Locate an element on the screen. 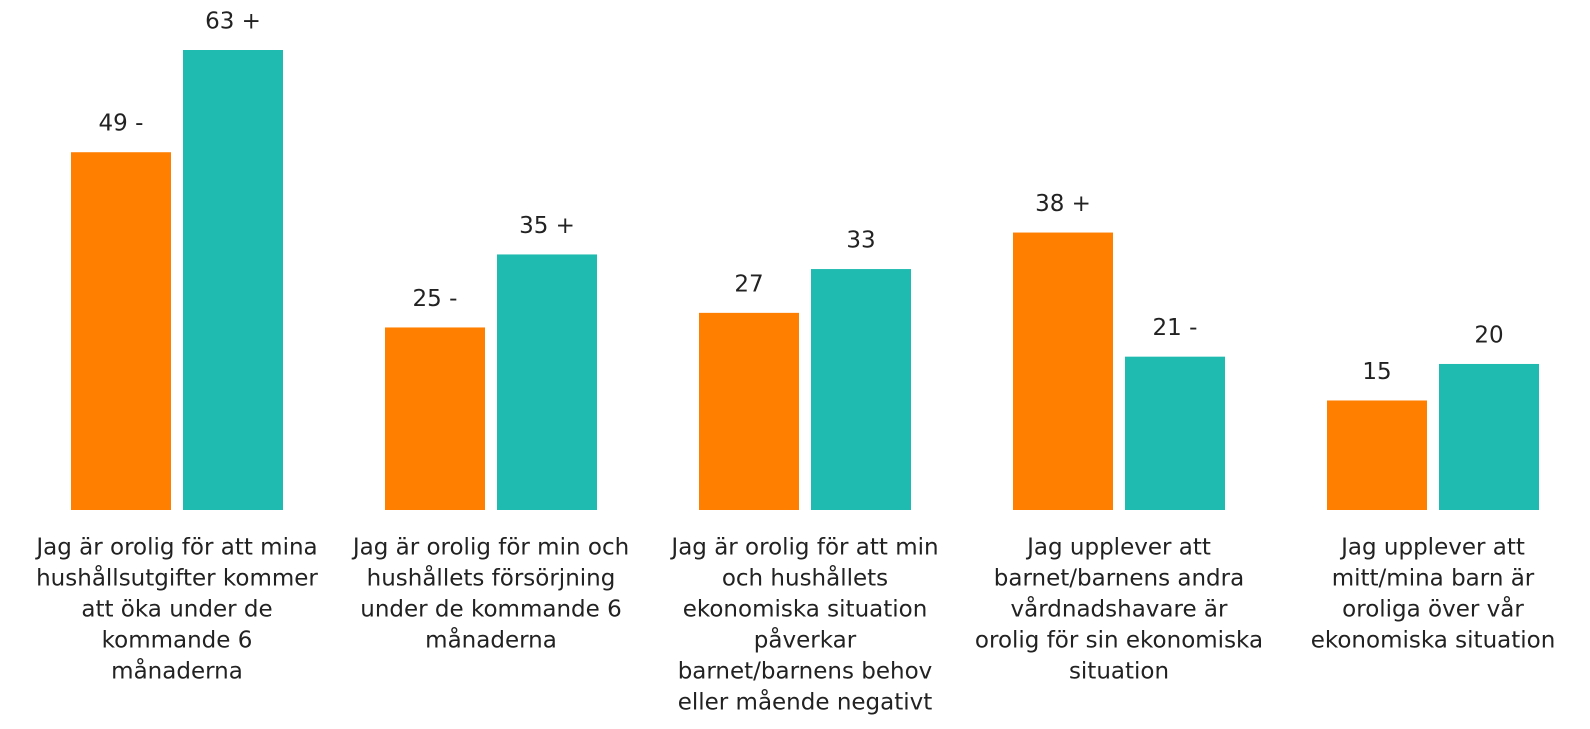 Image resolution: width=1590 pixels, height=729 pixels. x-tick-label: hushållsutgifter kommer is located at coordinates (177, 578).